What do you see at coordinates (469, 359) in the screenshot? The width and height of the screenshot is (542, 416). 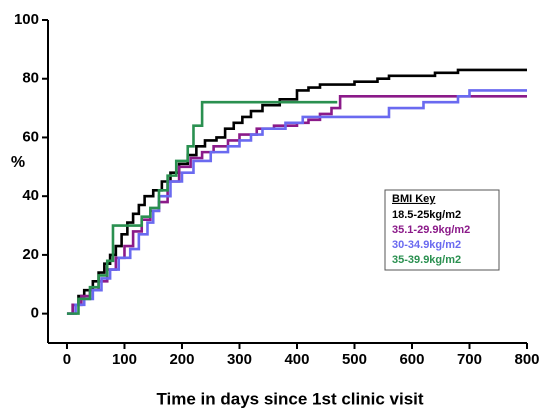 I see `x-tick-label: 700` at bounding box center [469, 359].